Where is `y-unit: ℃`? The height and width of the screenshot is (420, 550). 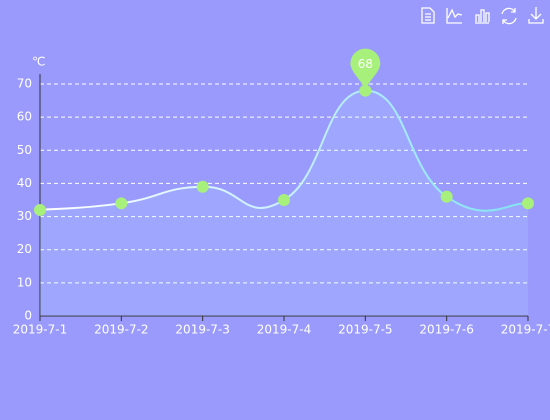
y-unit: ℃ is located at coordinates (38, 62).